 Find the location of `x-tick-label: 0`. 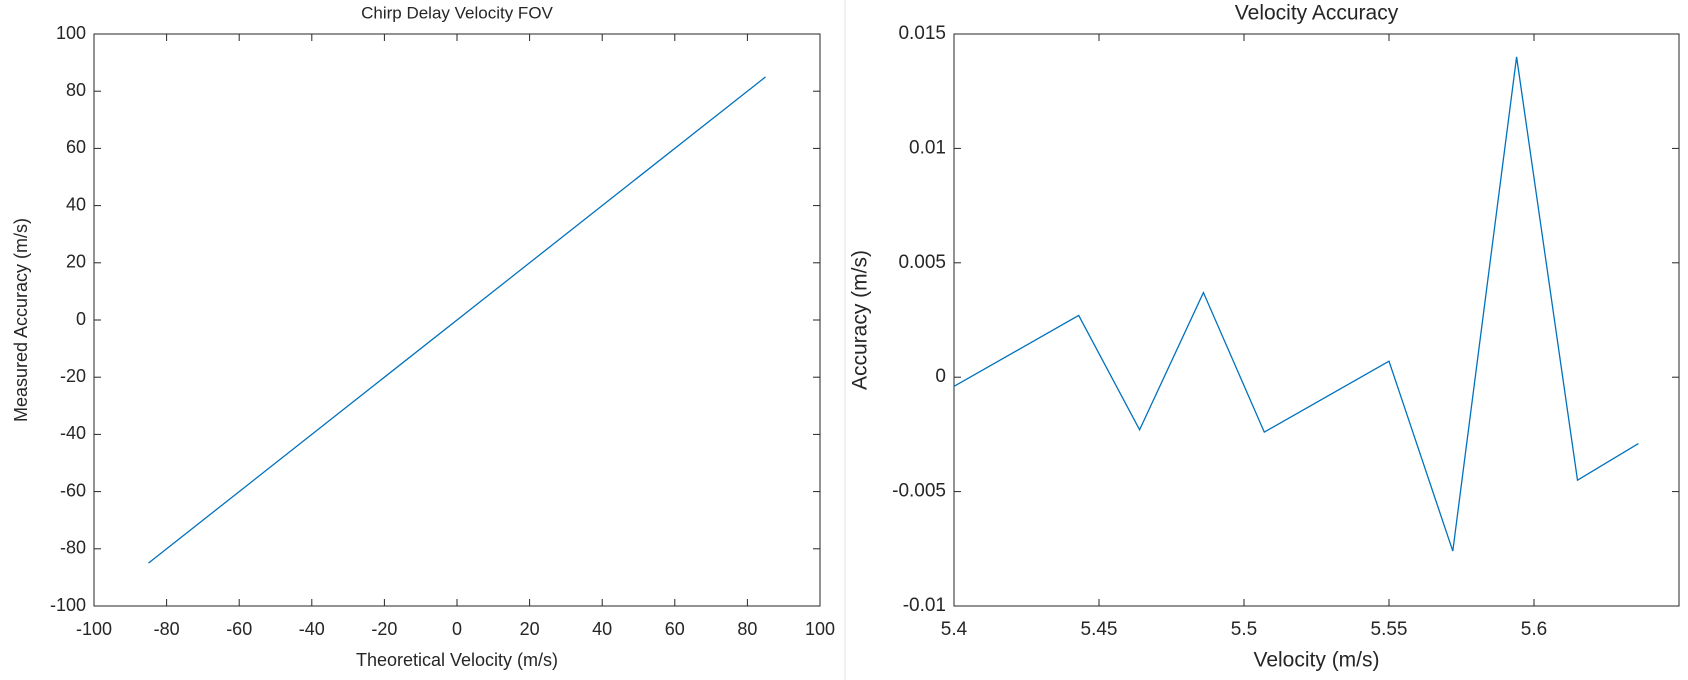

x-tick-label: 0 is located at coordinates (457, 629).